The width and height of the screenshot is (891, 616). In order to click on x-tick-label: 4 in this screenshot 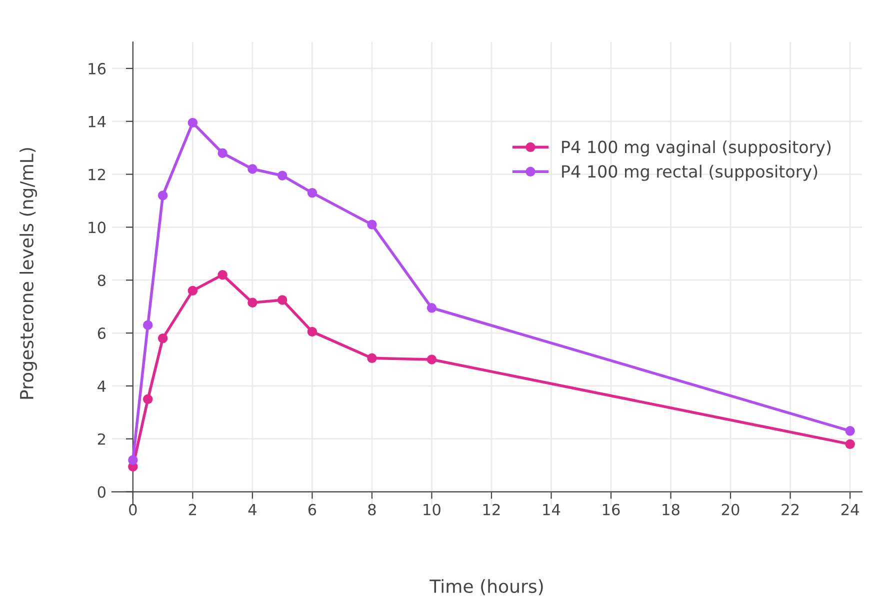, I will do `click(252, 510)`.